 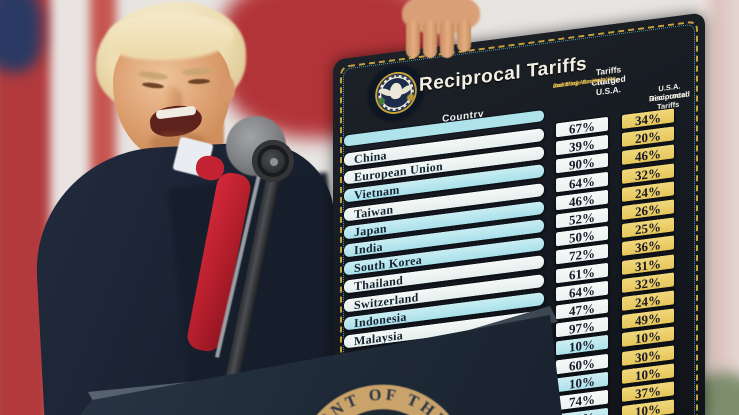 I want to click on flag-union-blue, so click(x=21, y=36).